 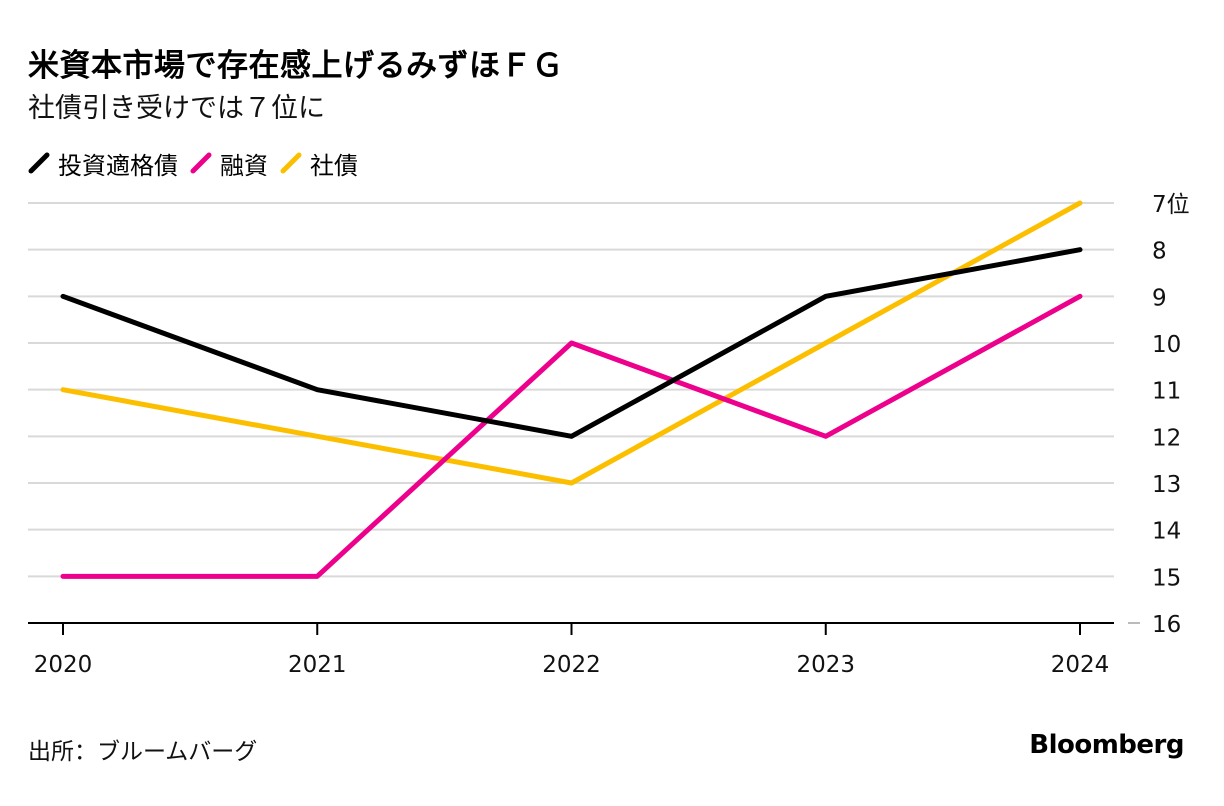 I want to click on chart-title: 米資本市場で存在感上げるみずほＦＧ, so click(x=296, y=66).